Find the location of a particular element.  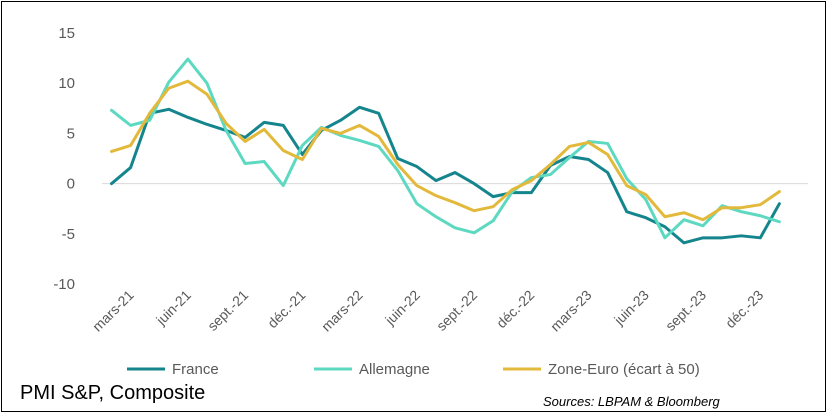

legend-label: Allemagne is located at coordinates (394, 369).